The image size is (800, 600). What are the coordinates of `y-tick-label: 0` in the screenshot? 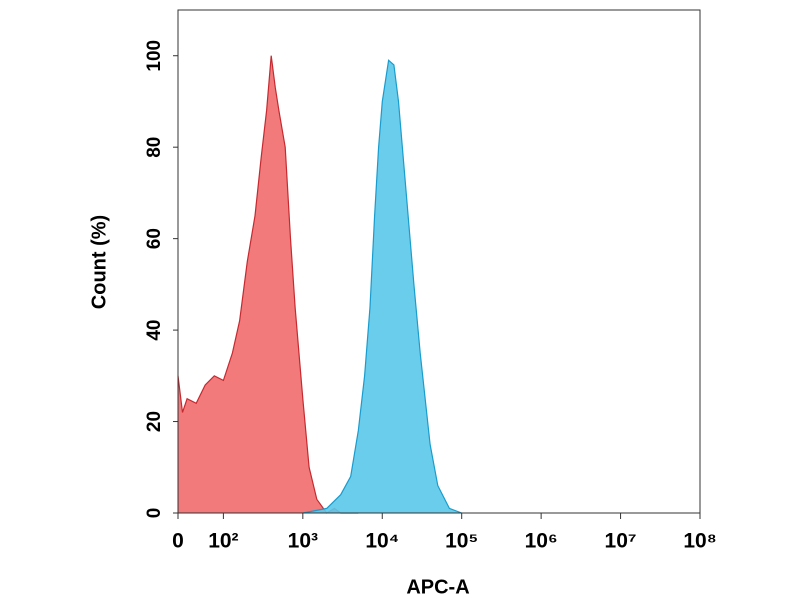 It's located at (154, 513).